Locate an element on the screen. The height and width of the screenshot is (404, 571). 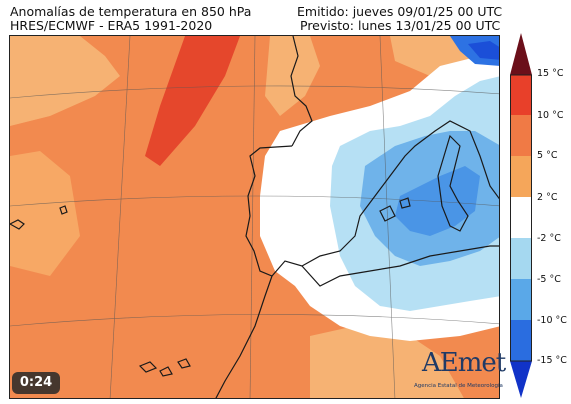
blue-core-zone is located at coordinates (437, 201).